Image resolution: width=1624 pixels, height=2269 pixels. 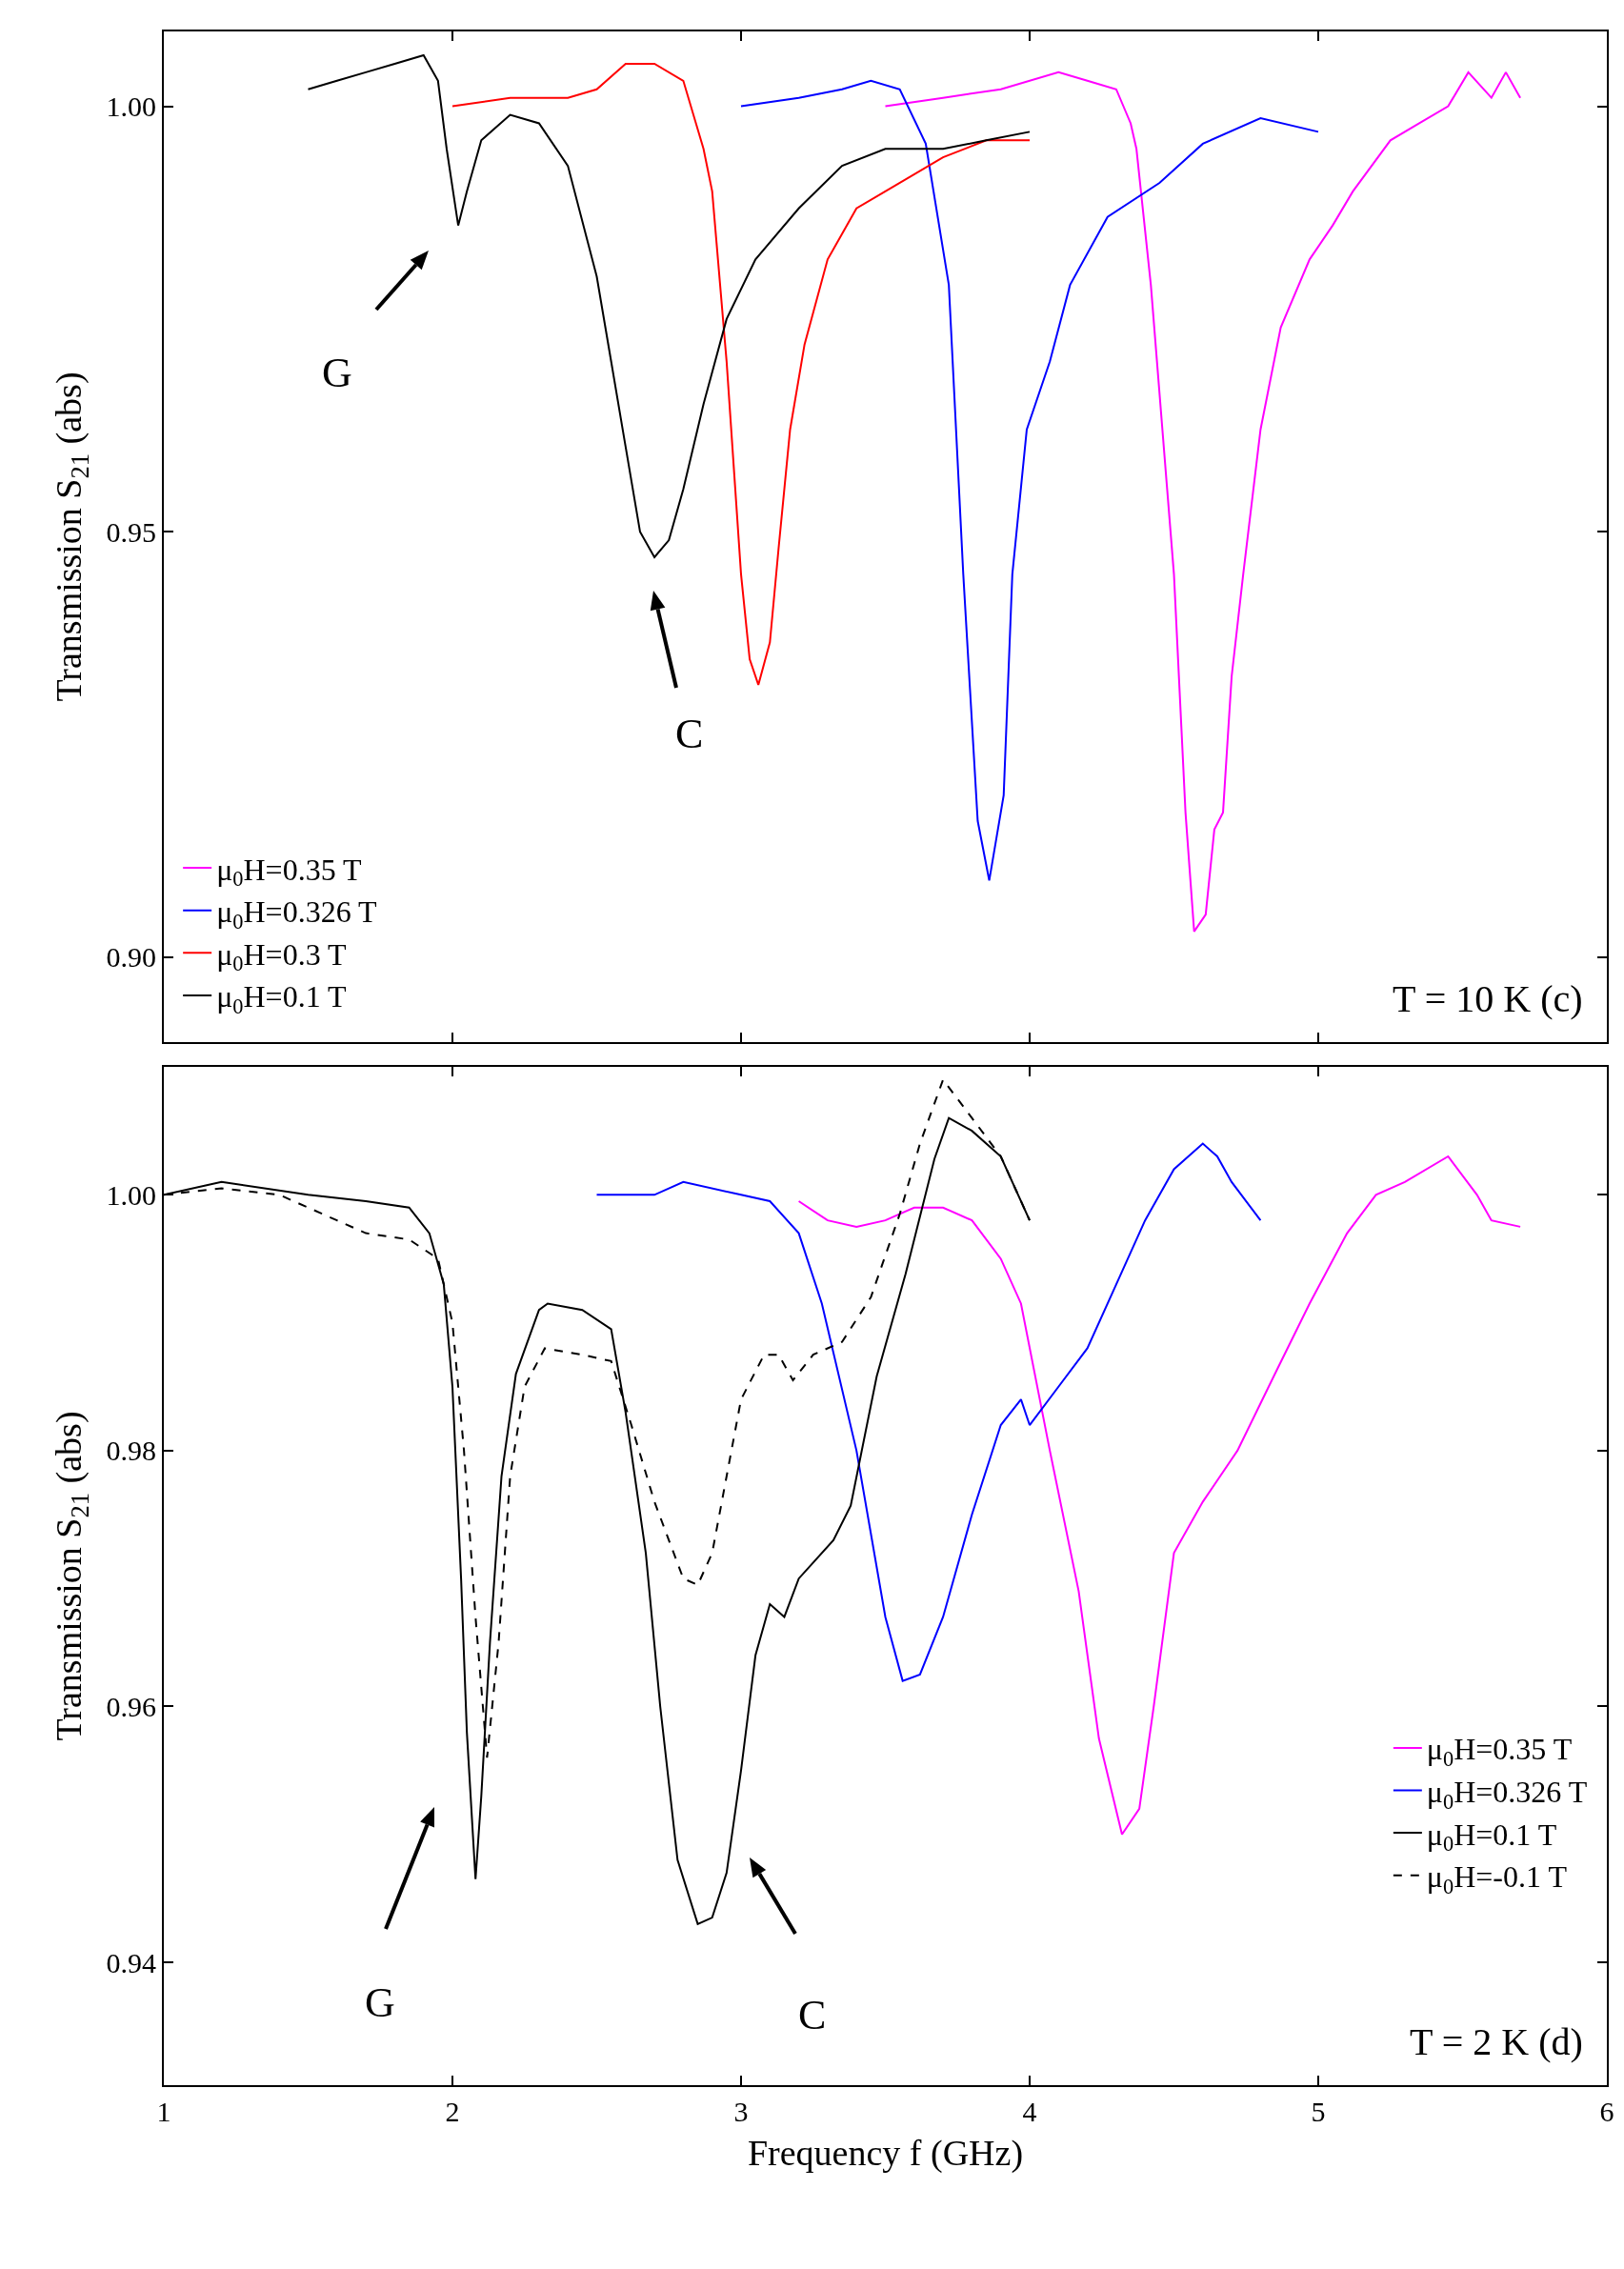 What do you see at coordinates (131, 1962) in the screenshot?
I see `y-tick-label: 0.94` at bounding box center [131, 1962].